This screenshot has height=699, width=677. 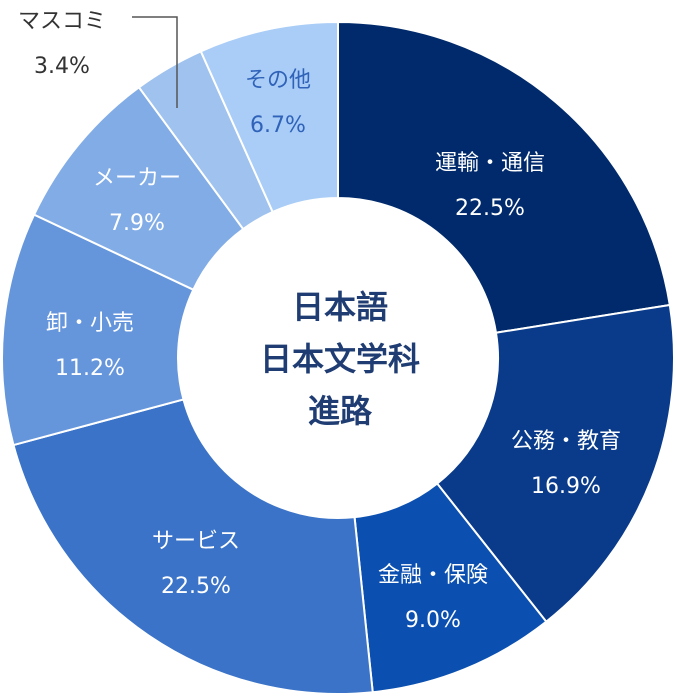 I want to click on slice-value-4: 22.5%, so click(x=196, y=586).